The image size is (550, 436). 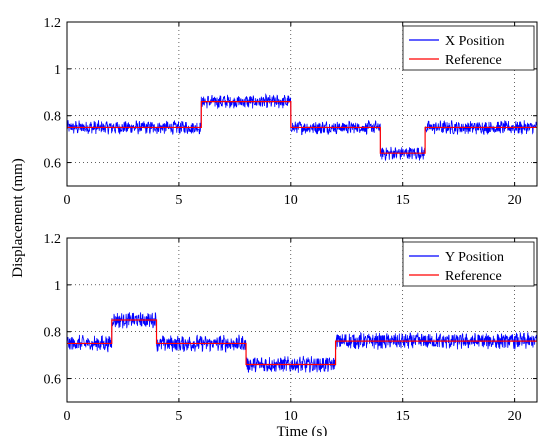 I want to click on legend-label: X Position, so click(x=475, y=41).